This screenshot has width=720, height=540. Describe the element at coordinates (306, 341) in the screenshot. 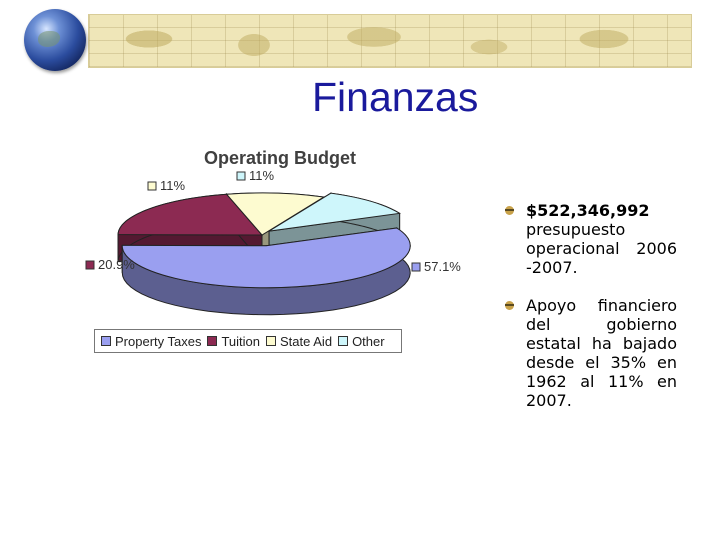

I see `legend-label: State Aid` at that location.